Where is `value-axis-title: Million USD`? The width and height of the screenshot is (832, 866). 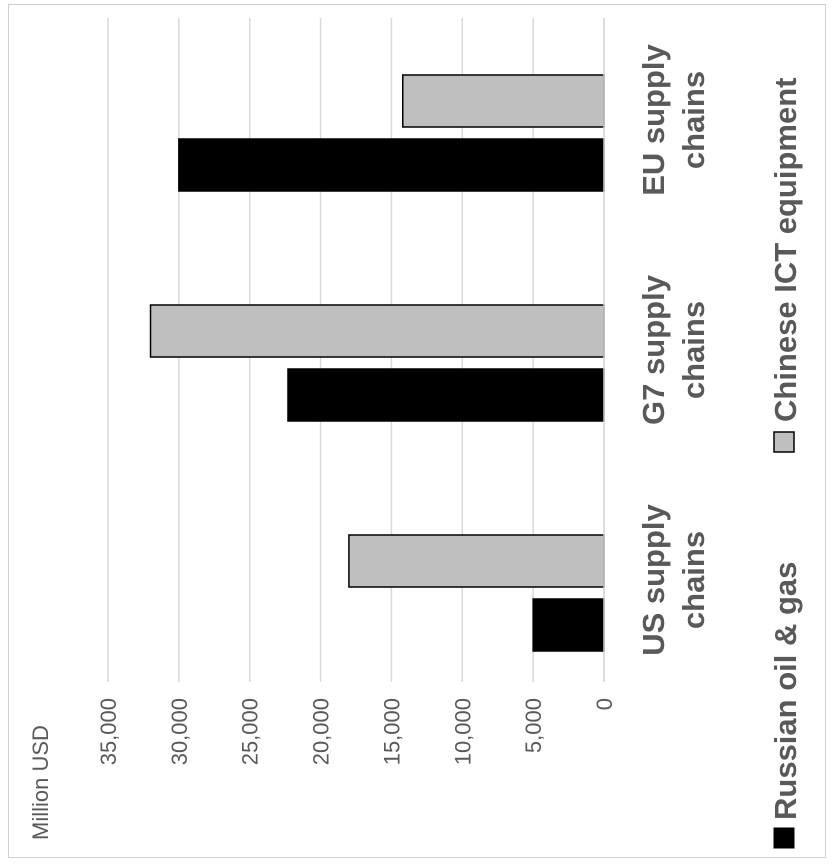 value-axis-title: Million USD is located at coordinates (40, 782).